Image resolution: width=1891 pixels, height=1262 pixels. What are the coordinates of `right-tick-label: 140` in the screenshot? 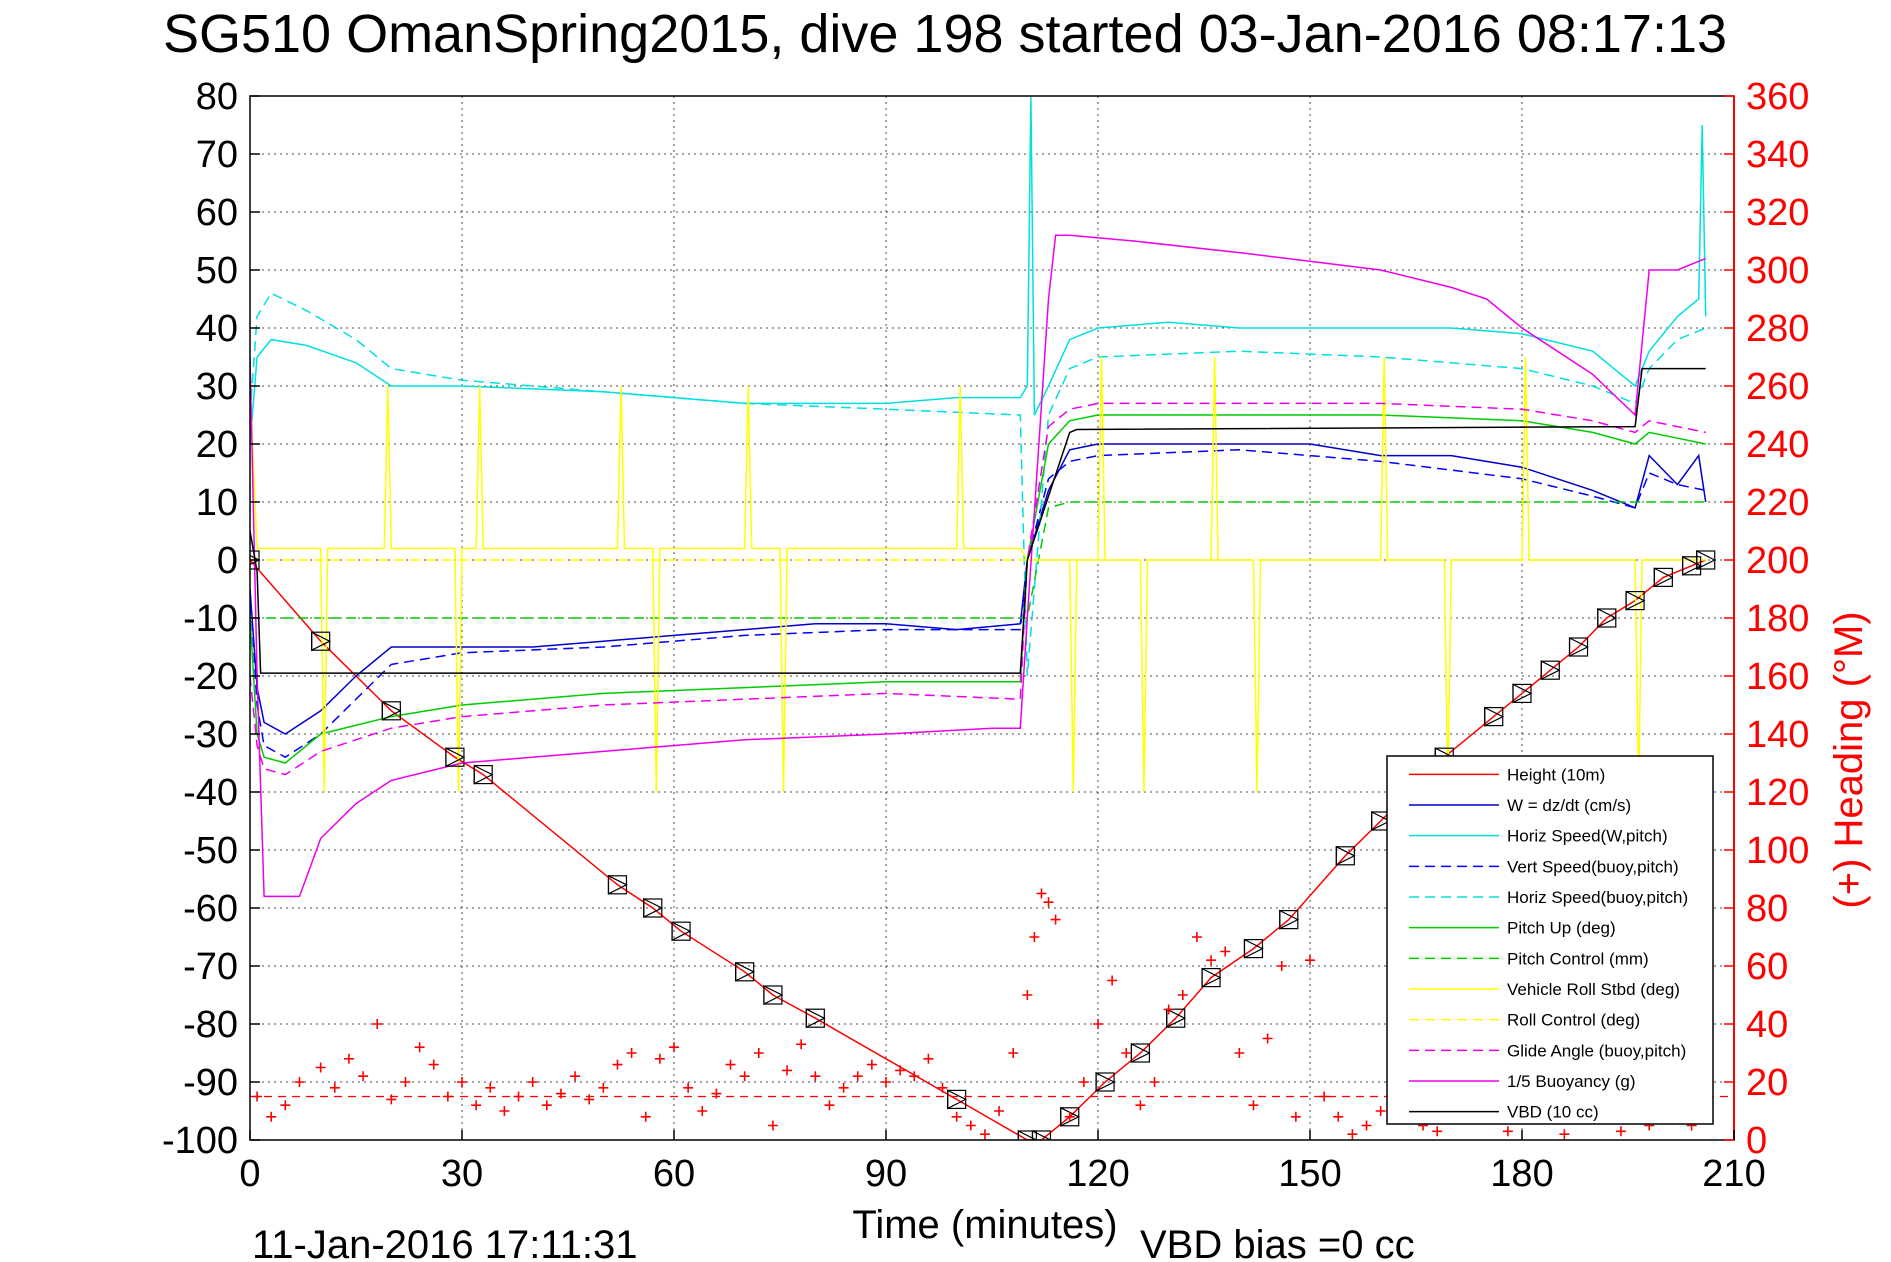 It's located at (1777, 735).